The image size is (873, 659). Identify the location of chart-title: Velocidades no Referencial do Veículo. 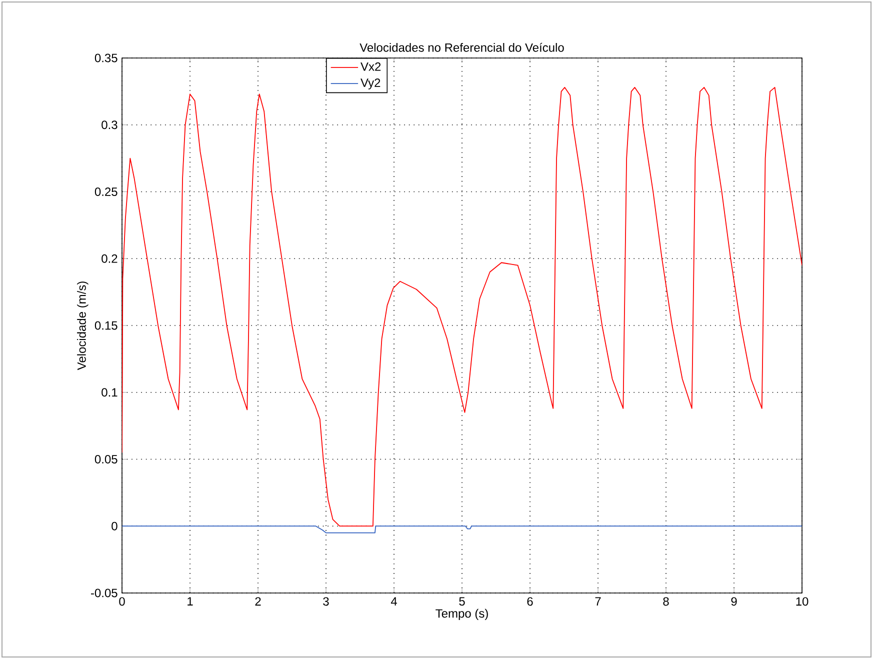
(462, 47).